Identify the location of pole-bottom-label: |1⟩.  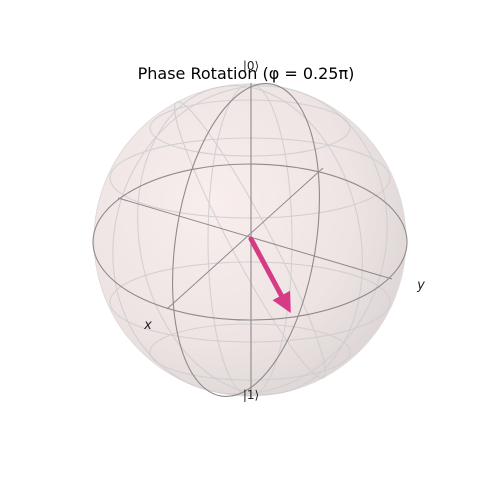
(251, 395).